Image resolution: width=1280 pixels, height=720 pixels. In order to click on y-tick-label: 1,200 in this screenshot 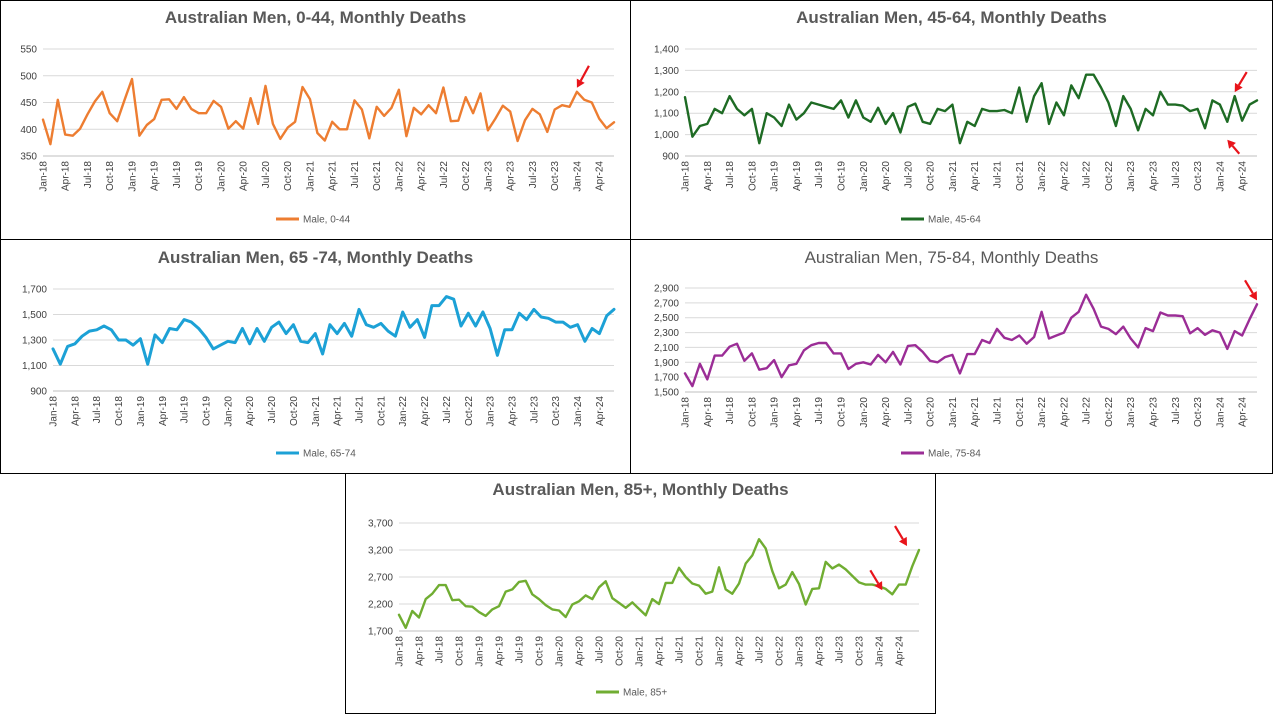, I will do `click(666, 92)`.